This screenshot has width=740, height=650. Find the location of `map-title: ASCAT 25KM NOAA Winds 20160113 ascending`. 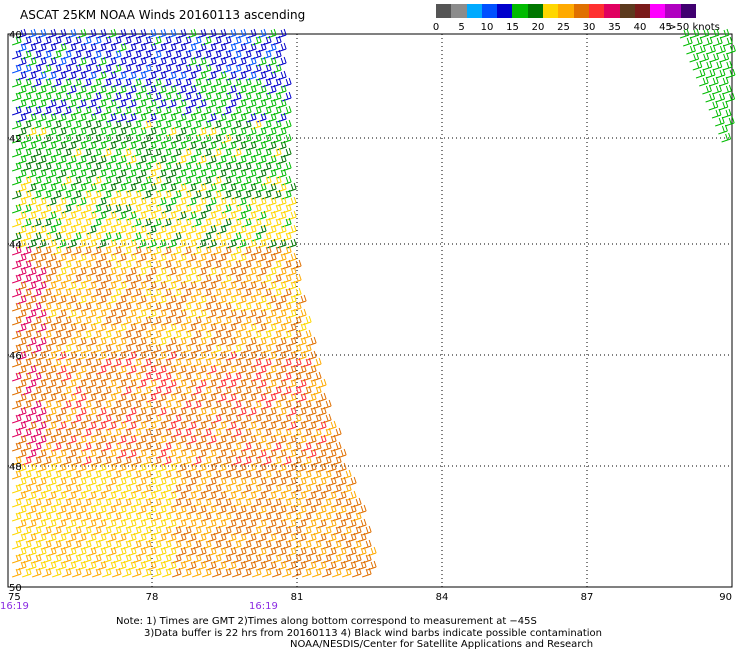

map-title: ASCAT 25KM NOAA Winds 20160113 ascending is located at coordinates (163, 15).